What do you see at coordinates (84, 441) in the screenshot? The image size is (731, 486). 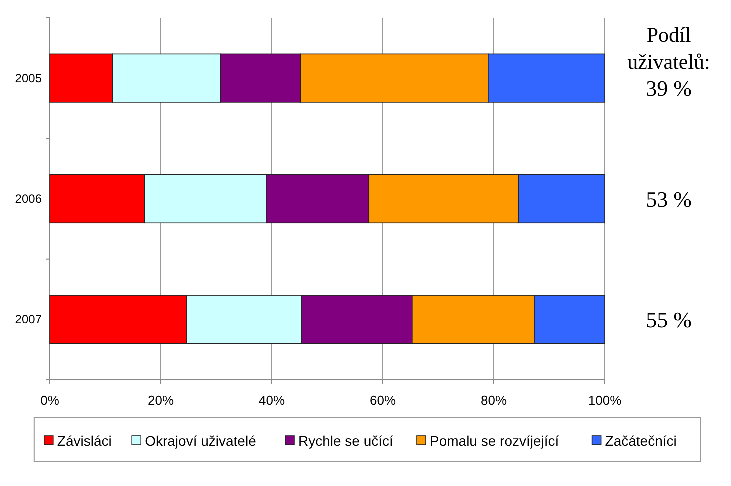 I see `legend-label: Závisláci` at bounding box center [84, 441].